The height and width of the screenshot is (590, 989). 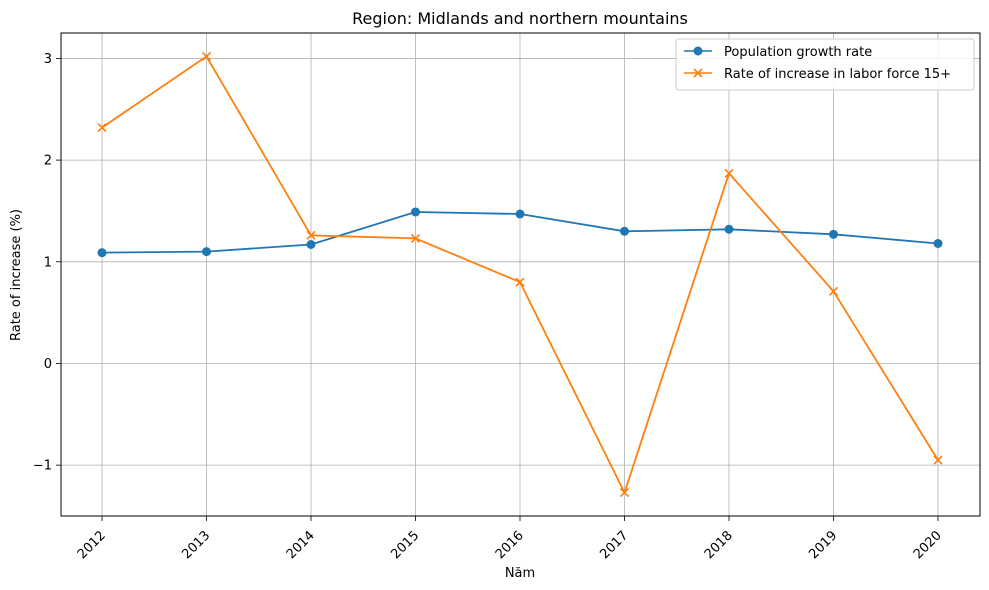 What do you see at coordinates (520, 232) in the screenshot?
I see `series-population-growth` at bounding box center [520, 232].